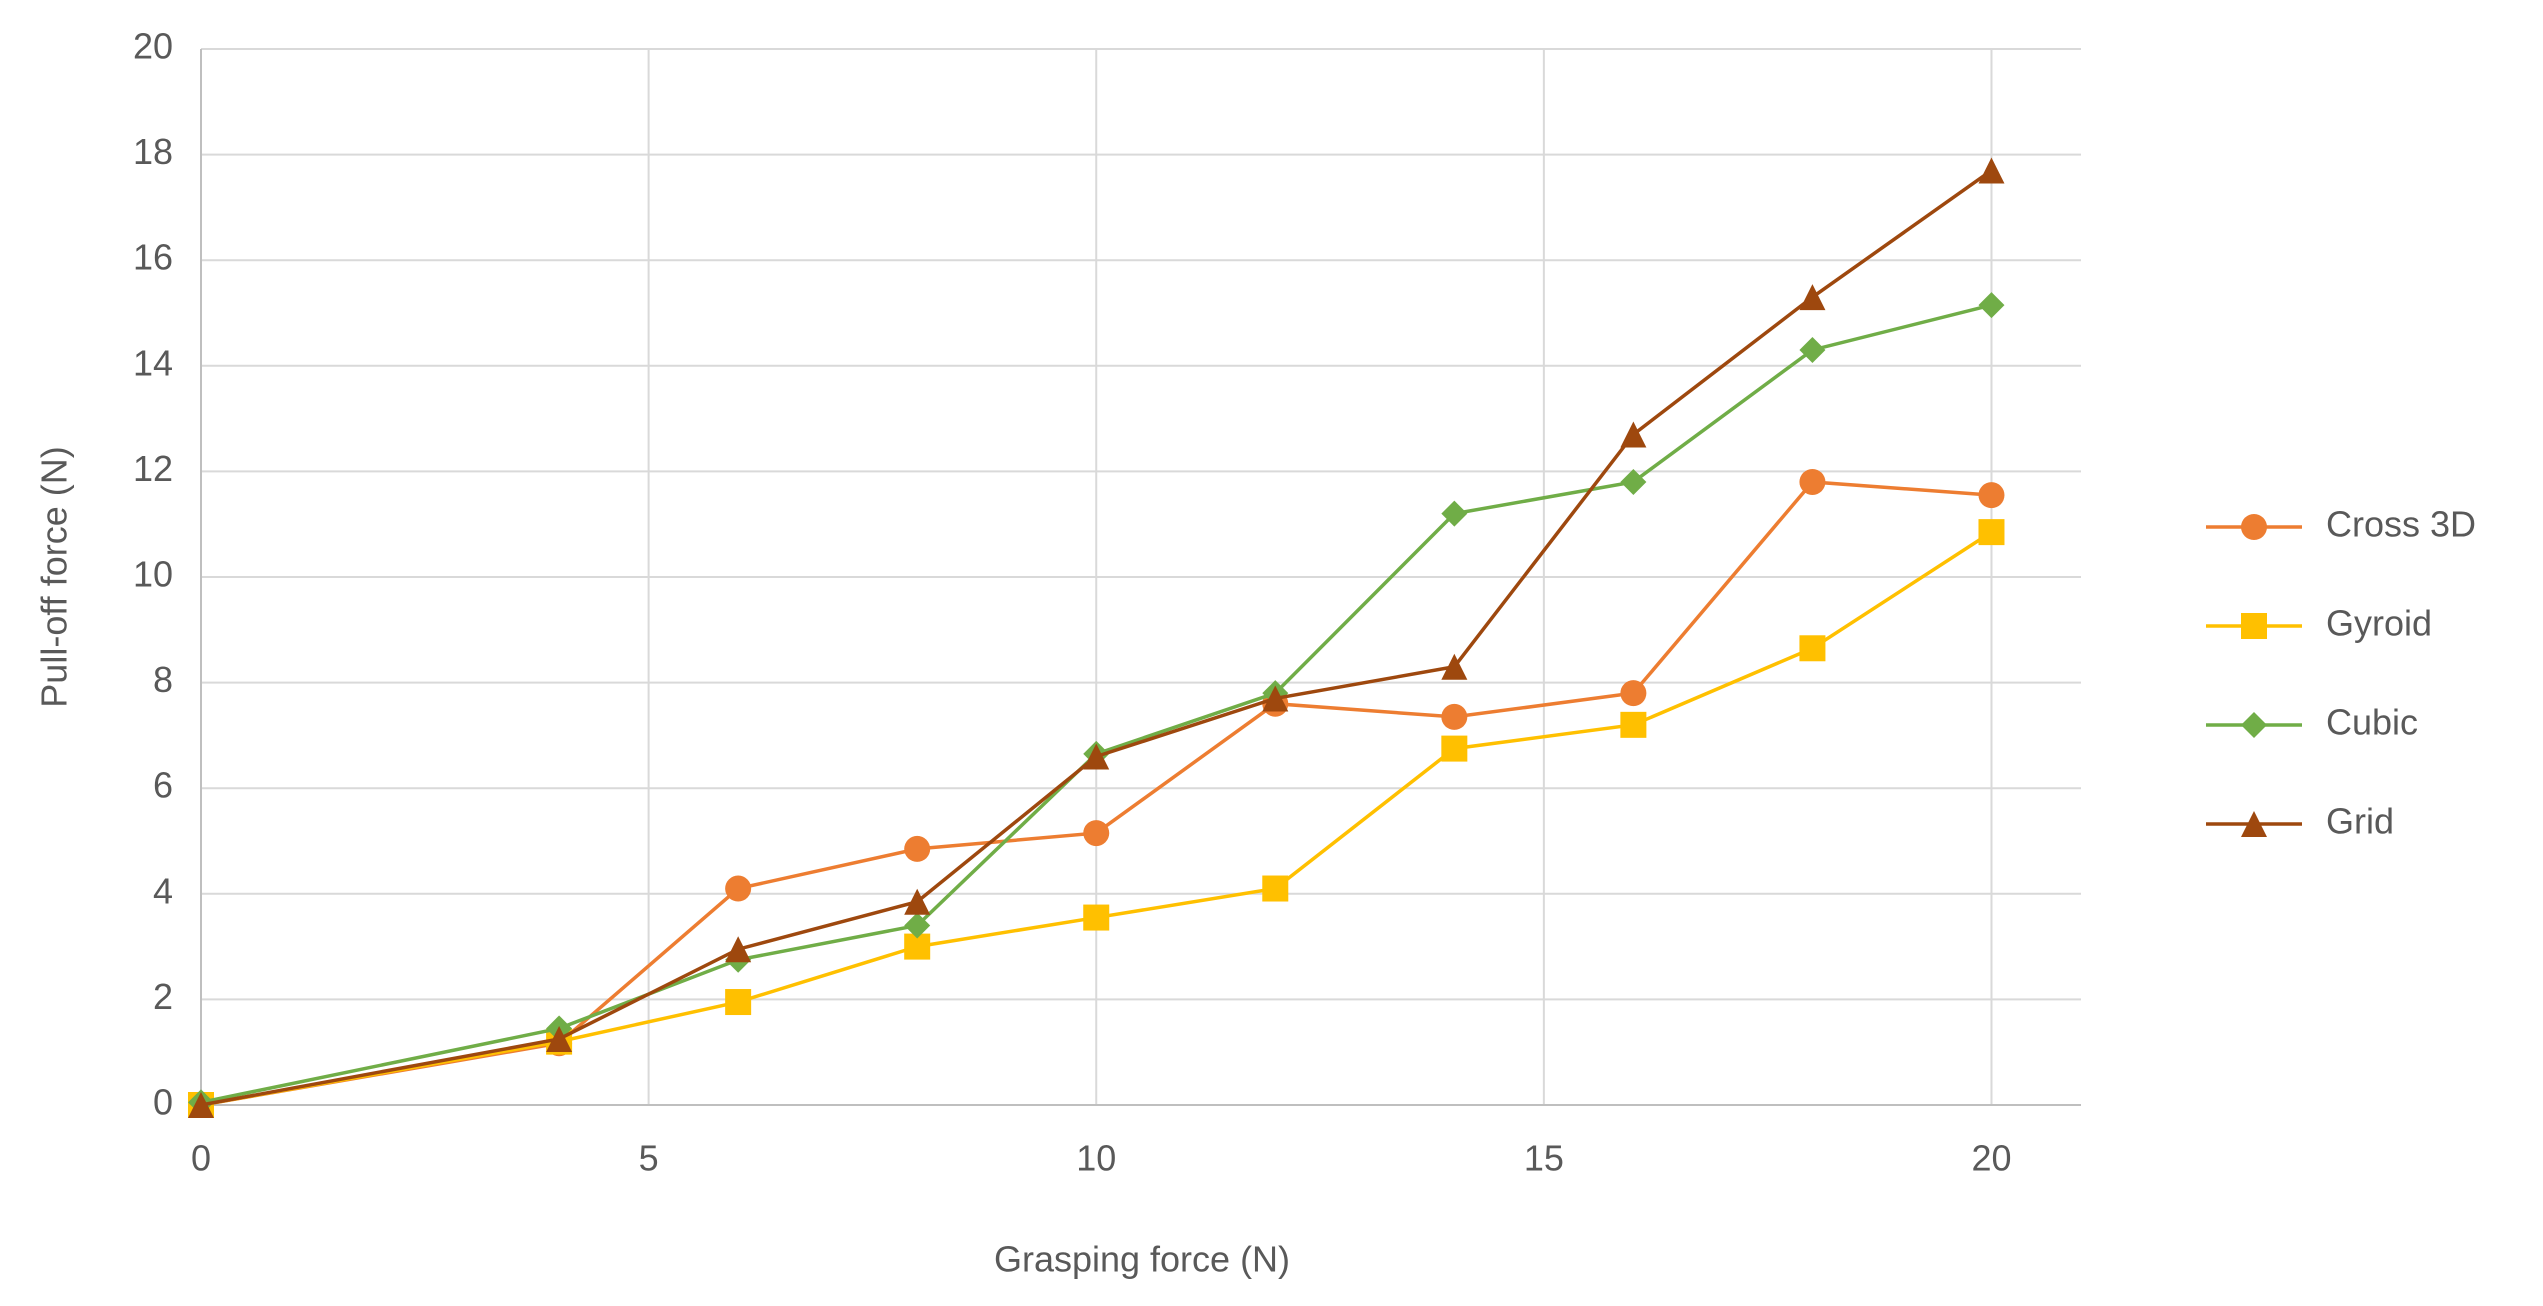 The width and height of the screenshot is (2543, 1306). What do you see at coordinates (163, 890) in the screenshot?
I see `y-tick-label: 4` at bounding box center [163, 890].